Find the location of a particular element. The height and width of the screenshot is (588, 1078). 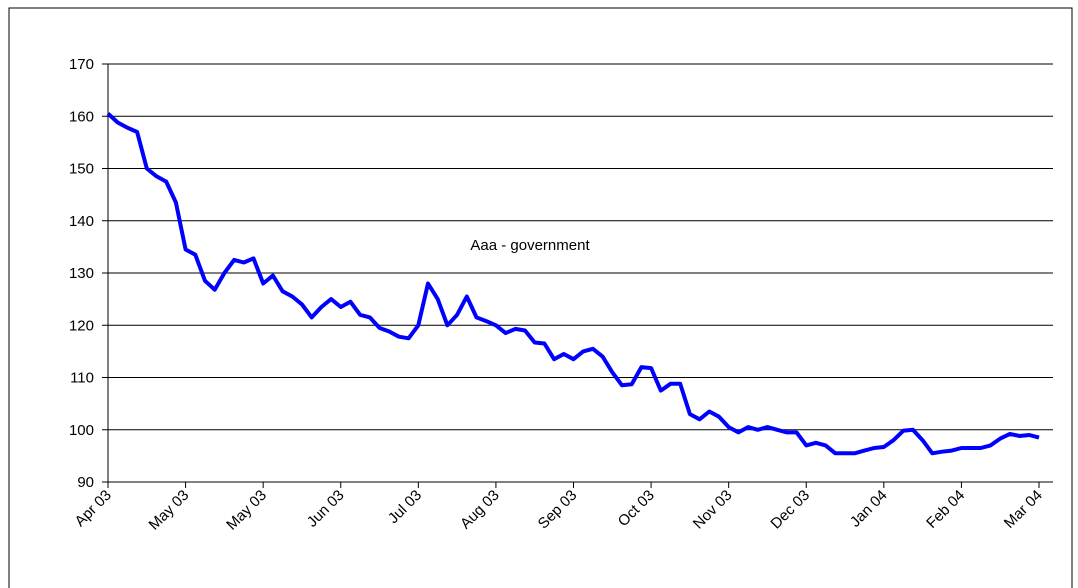

annotation: Aaa - government is located at coordinates (530, 245).